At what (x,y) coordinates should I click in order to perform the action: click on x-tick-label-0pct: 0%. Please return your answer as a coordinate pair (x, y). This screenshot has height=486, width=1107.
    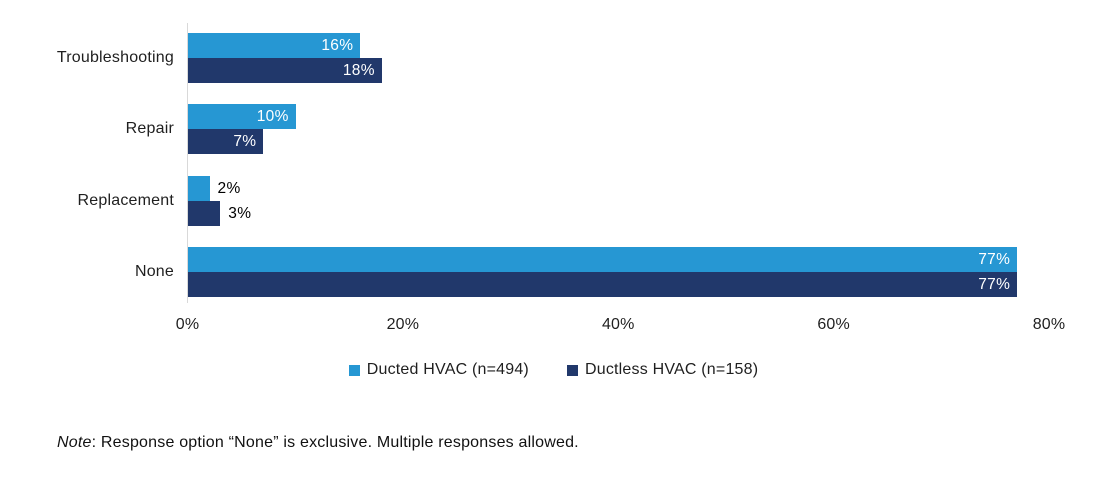
    Looking at the image, I should click on (187, 324).